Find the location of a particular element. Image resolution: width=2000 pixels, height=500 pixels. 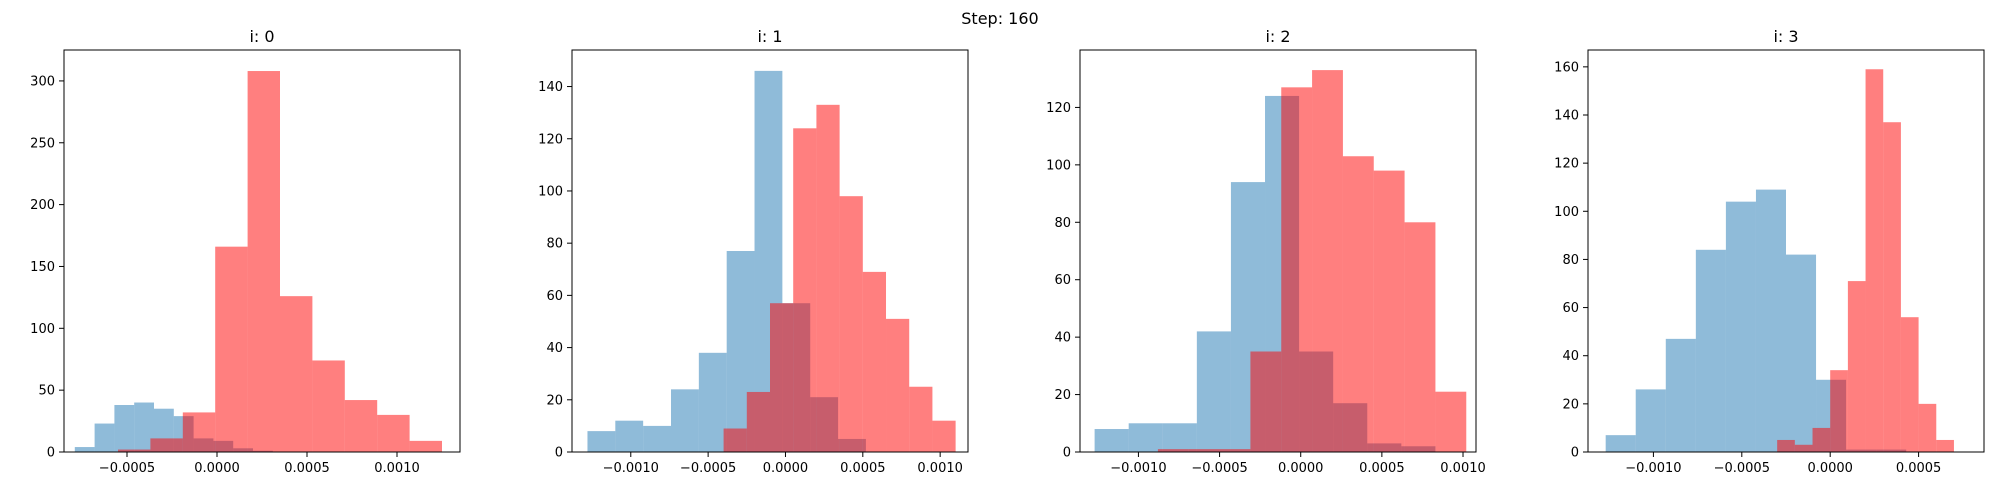

y-tick-label: 140 is located at coordinates (1566, 115).